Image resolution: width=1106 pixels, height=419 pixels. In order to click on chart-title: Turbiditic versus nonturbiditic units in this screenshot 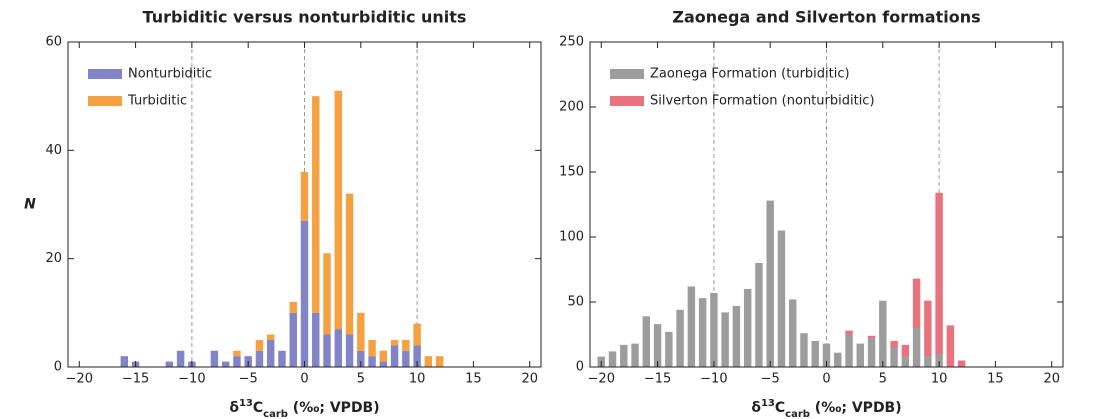, I will do `click(305, 17)`.